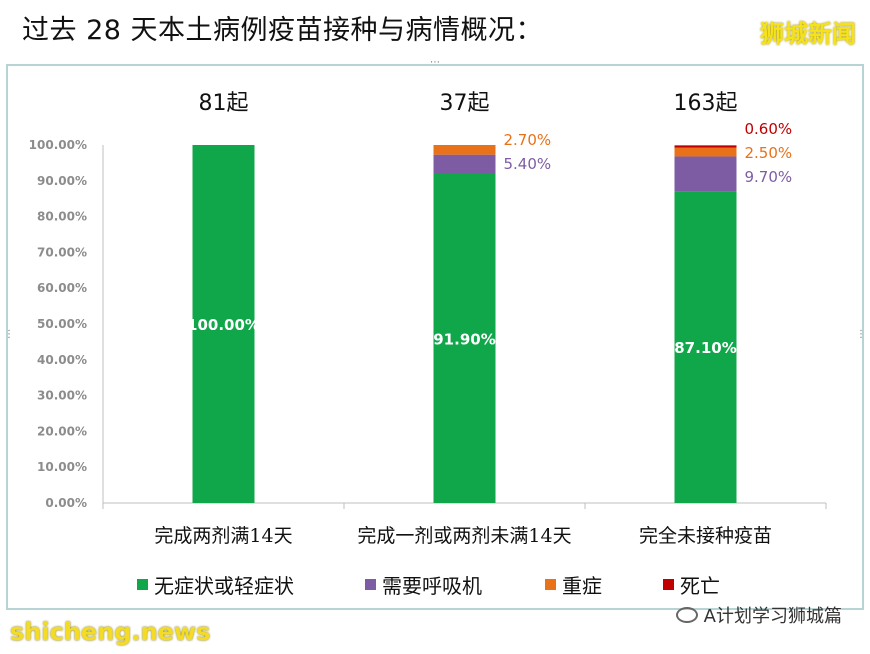  Describe the element at coordinates (283, 30) in the screenshot. I see `page-title: 过去 28 天本土病例疫苗接种与病情概况：` at that location.